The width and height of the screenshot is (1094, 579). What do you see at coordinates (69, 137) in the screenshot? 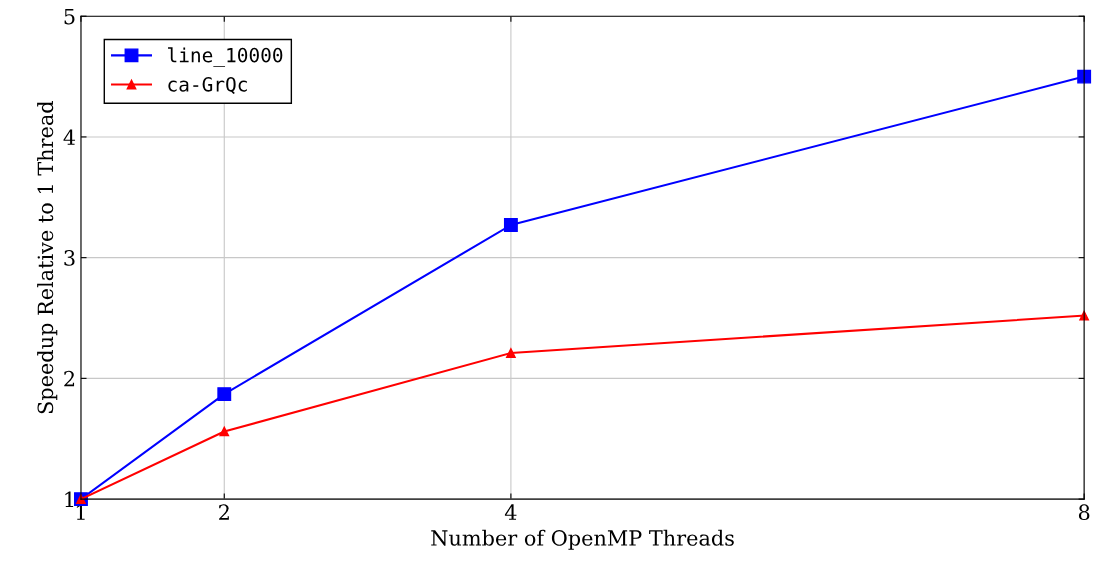
I see `y-tick-label: 4` at bounding box center [69, 137].